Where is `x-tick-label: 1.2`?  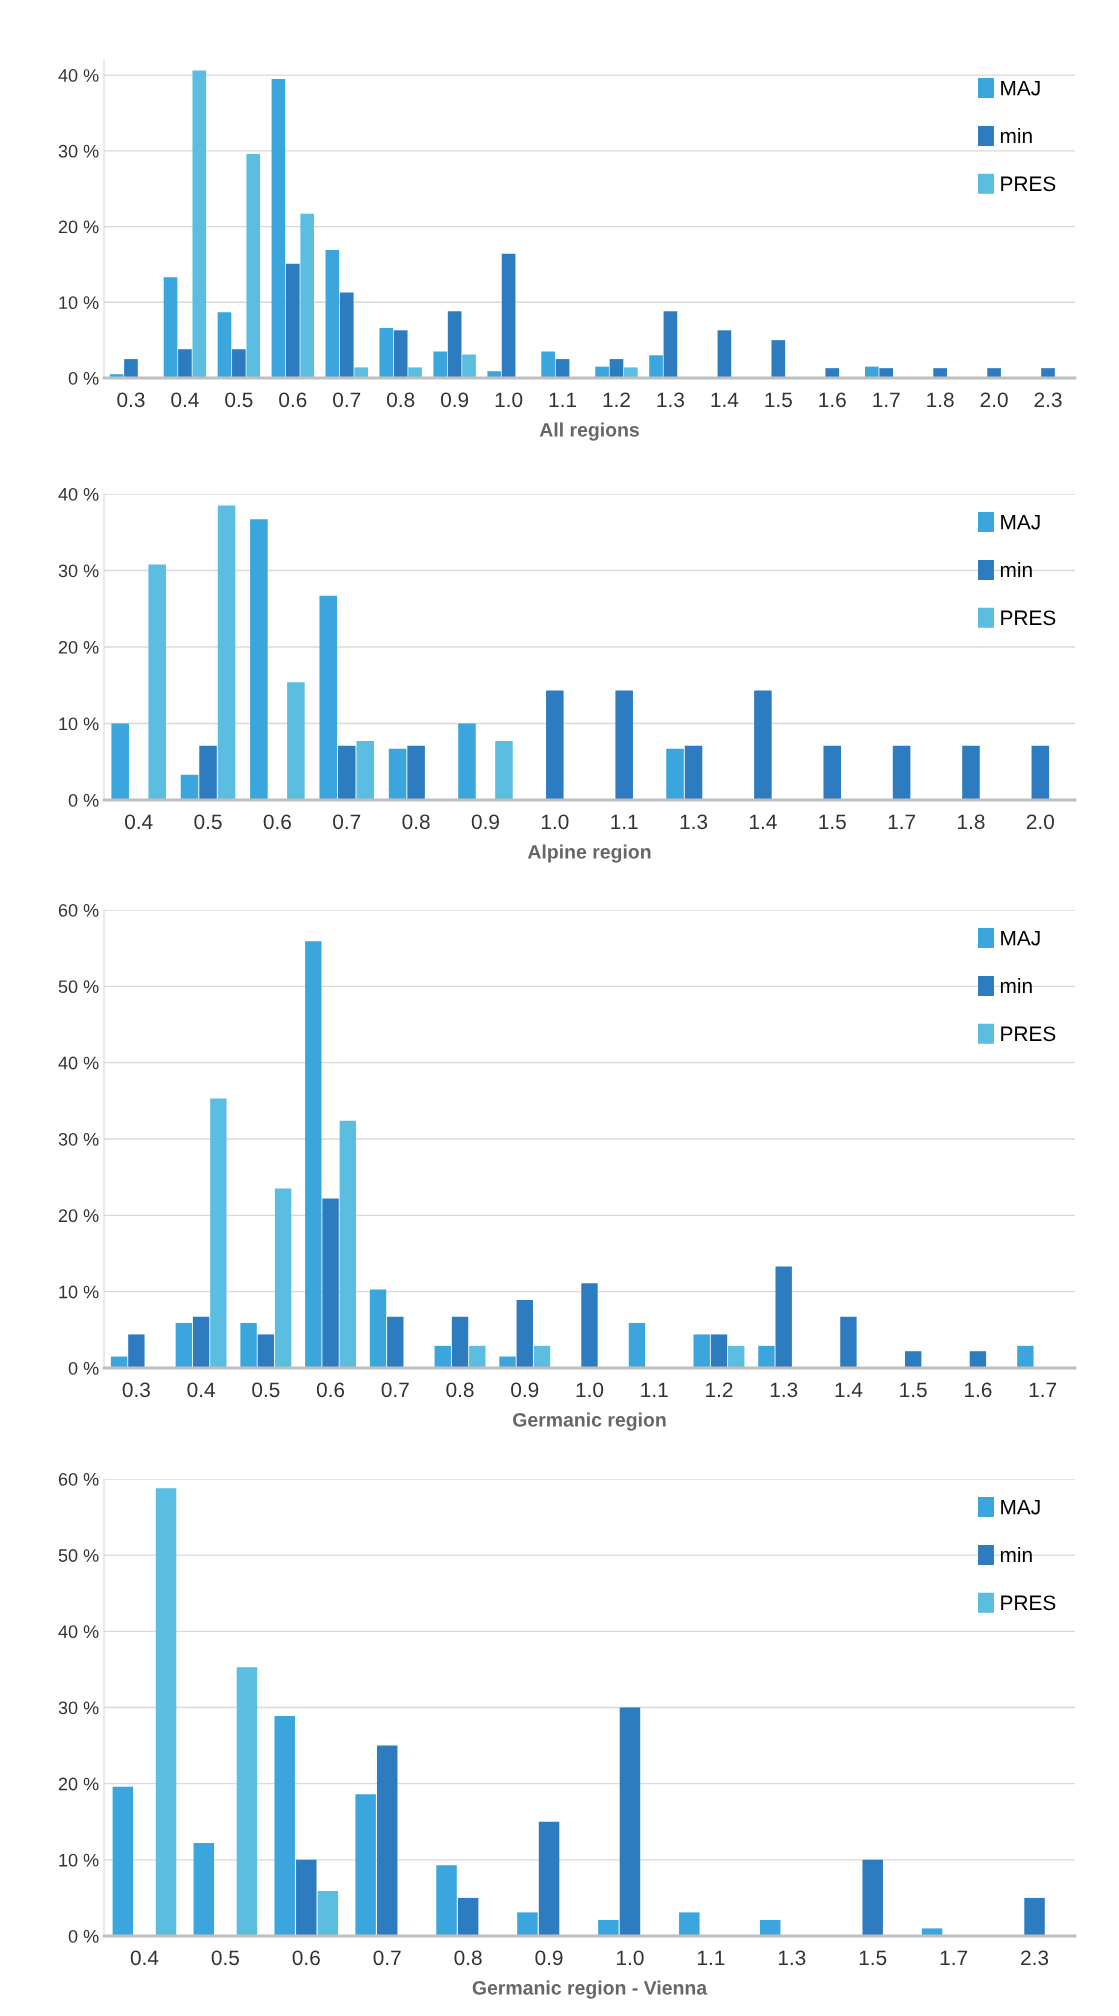
x-tick-label: 1.2 is located at coordinates (616, 399).